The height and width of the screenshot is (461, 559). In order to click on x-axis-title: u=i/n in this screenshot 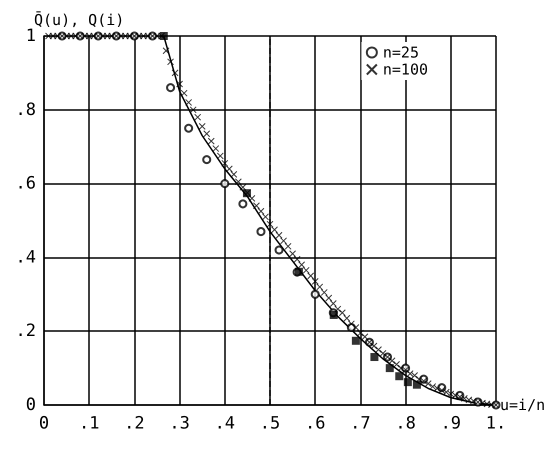, I will do `click(523, 405)`.